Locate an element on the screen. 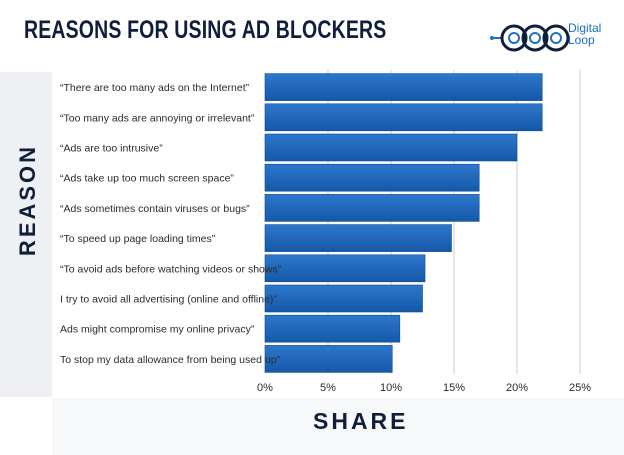 The width and height of the screenshot is (624, 455). x-tick-label: 5% is located at coordinates (328, 388).